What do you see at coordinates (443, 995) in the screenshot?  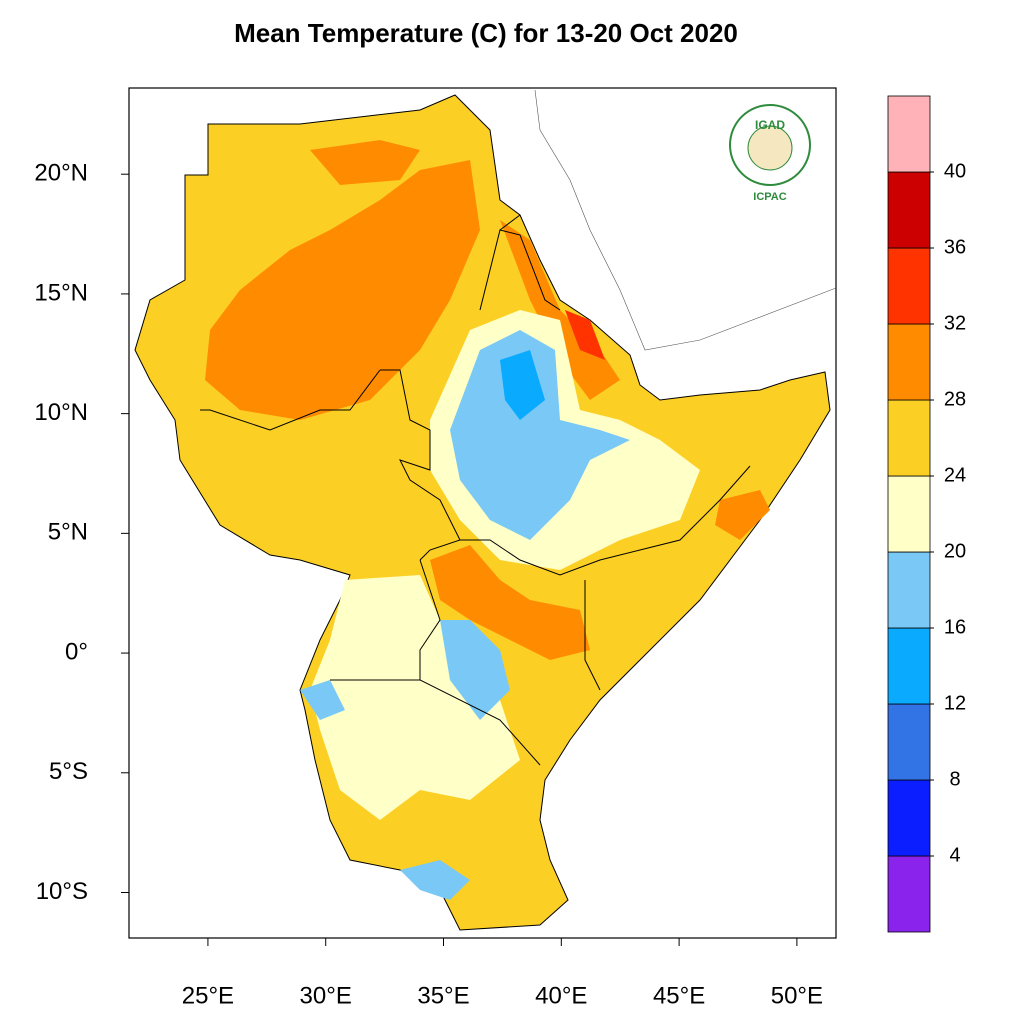 I see `x-tick-label: 35°E` at bounding box center [443, 995].